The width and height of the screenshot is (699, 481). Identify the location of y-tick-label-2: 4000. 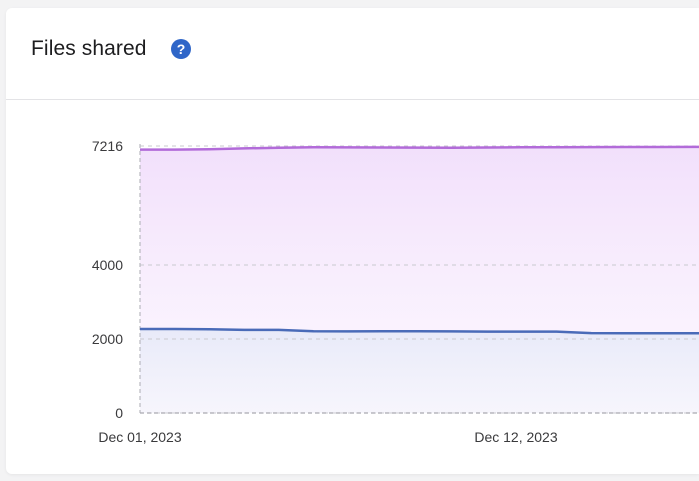
(107, 265).